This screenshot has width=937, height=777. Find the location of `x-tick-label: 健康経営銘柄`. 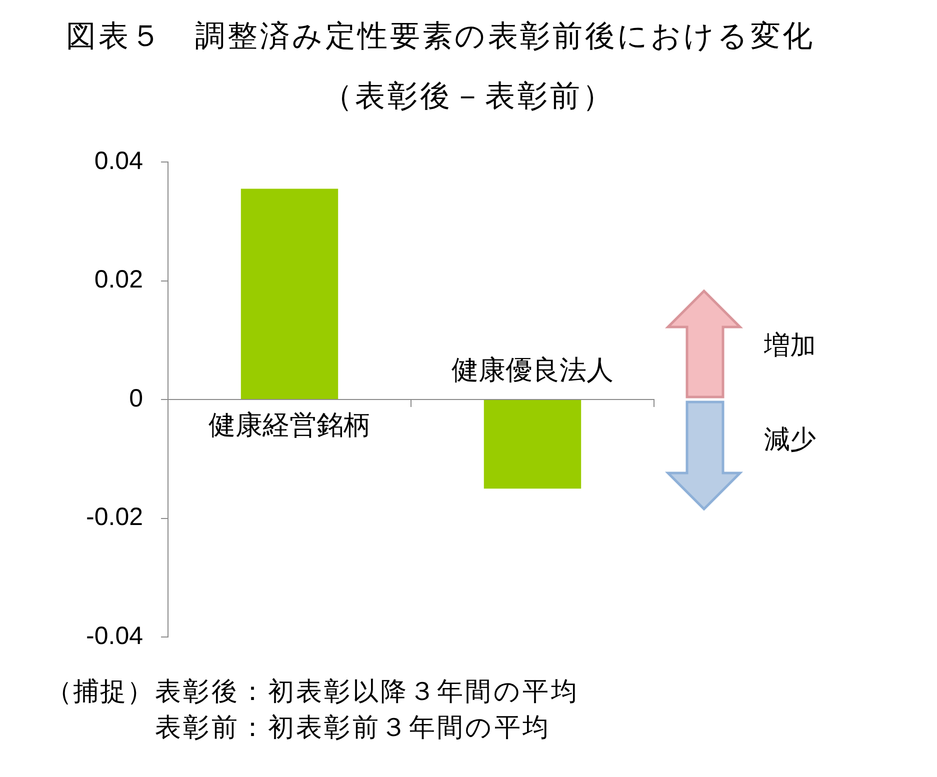

x-tick-label: 健康経営銘柄 is located at coordinates (289, 426).